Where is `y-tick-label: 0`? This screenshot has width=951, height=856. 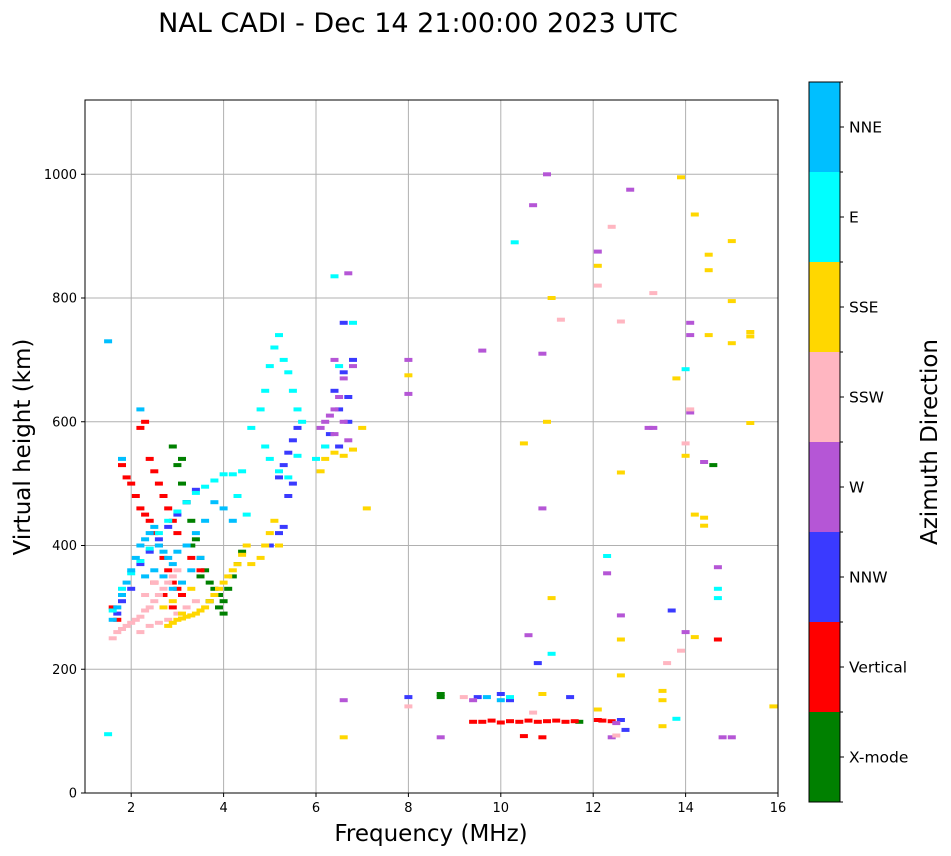
y-tick-label: 0 is located at coordinates (73, 794).